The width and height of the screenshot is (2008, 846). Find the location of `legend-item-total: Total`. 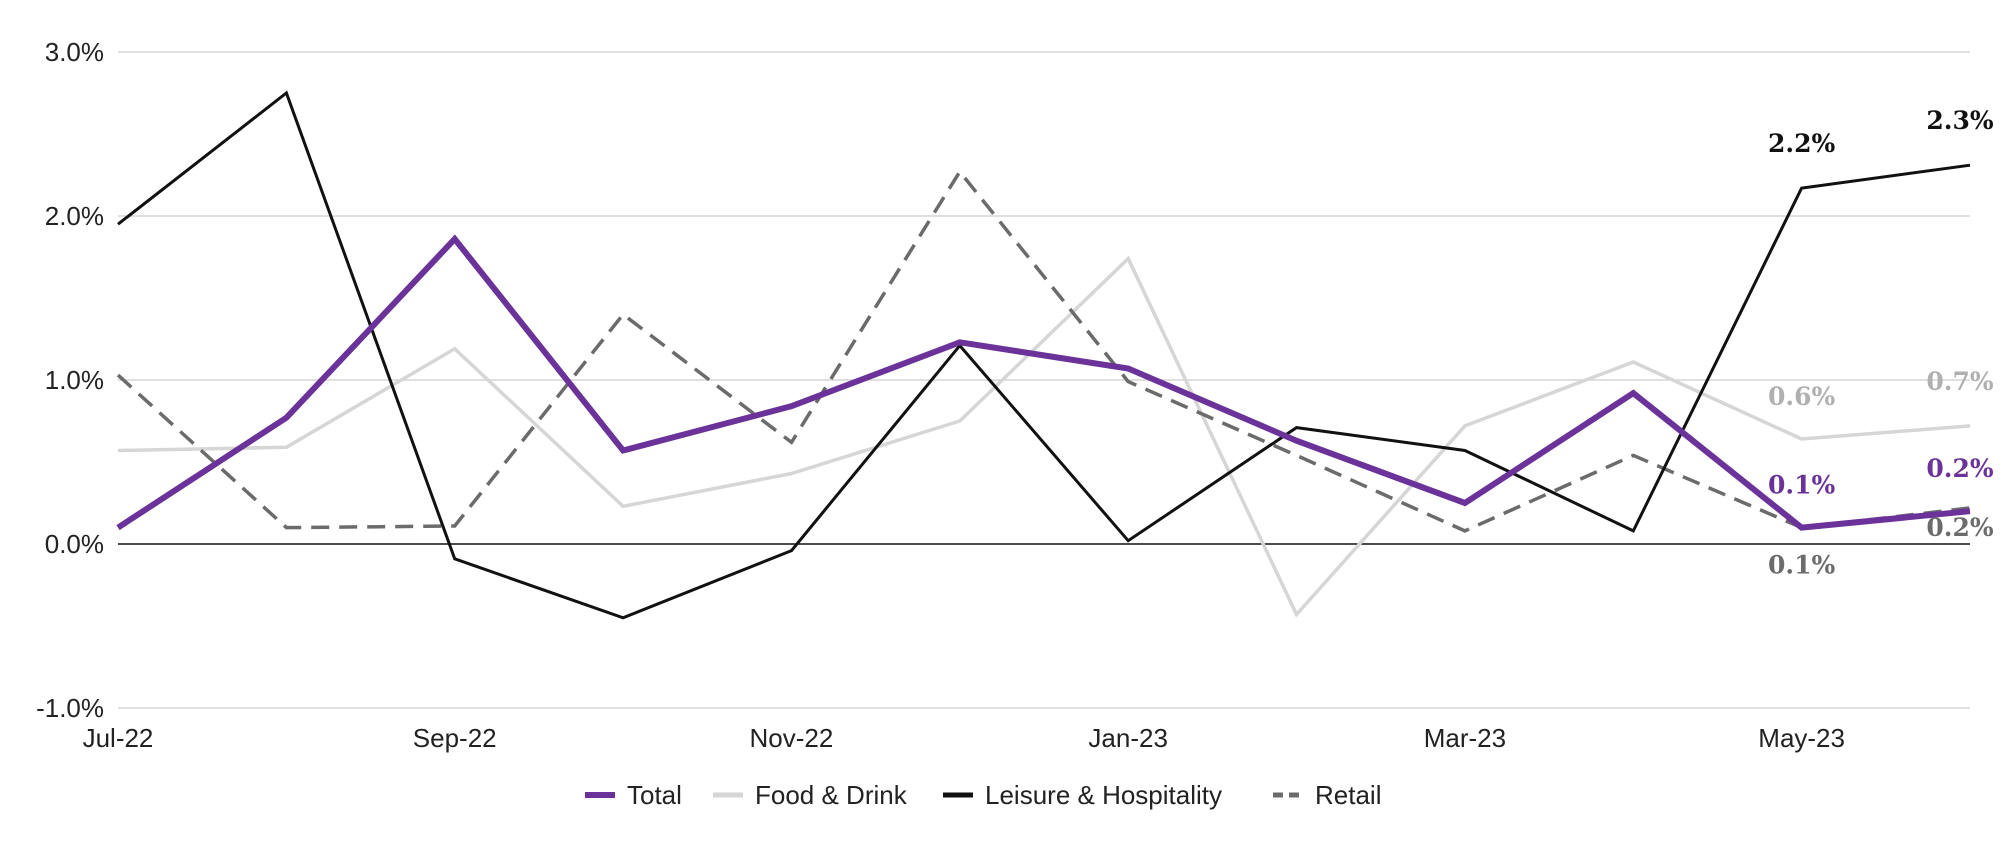

legend-item-total: Total is located at coordinates (633, 795).